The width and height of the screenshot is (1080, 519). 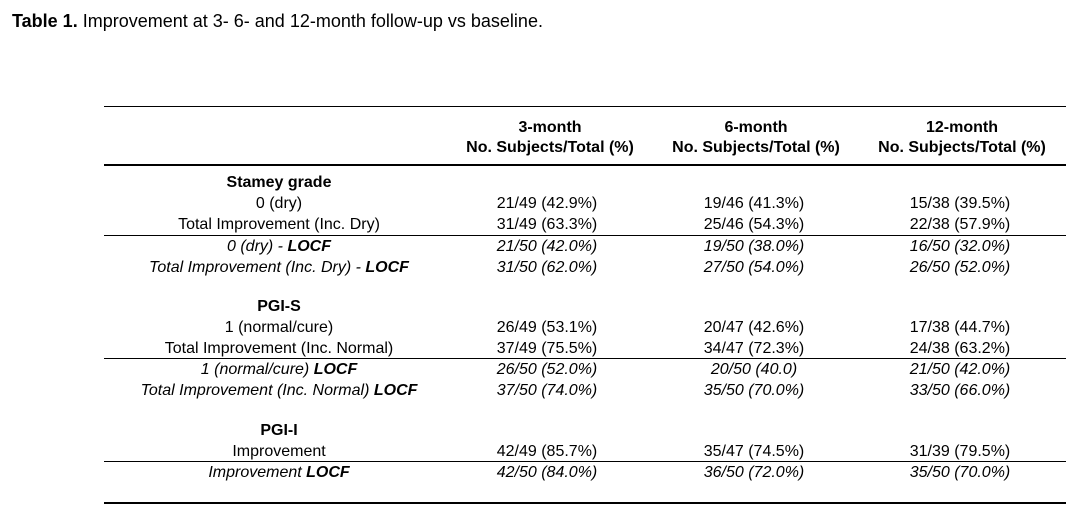 I want to click on cell-3-month: 37/50 (74.0%), so click(x=547, y=390).